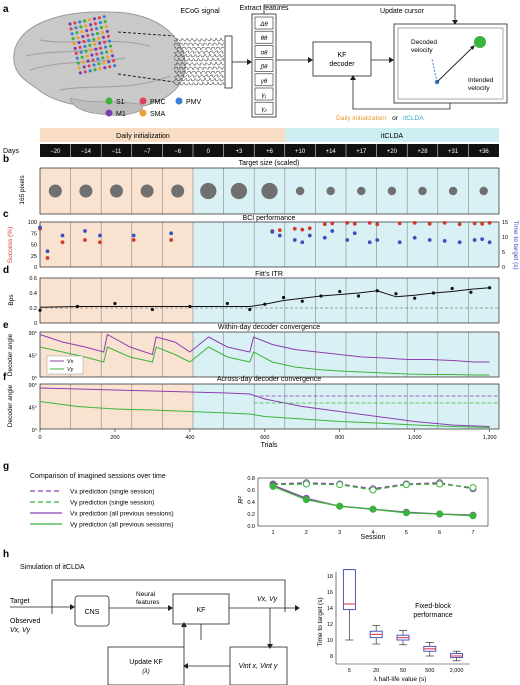 This screenshot has height=685, width=520. Describe the element at coordinates (395, 118) in the screenshot. I see `or-text: or` at that location.